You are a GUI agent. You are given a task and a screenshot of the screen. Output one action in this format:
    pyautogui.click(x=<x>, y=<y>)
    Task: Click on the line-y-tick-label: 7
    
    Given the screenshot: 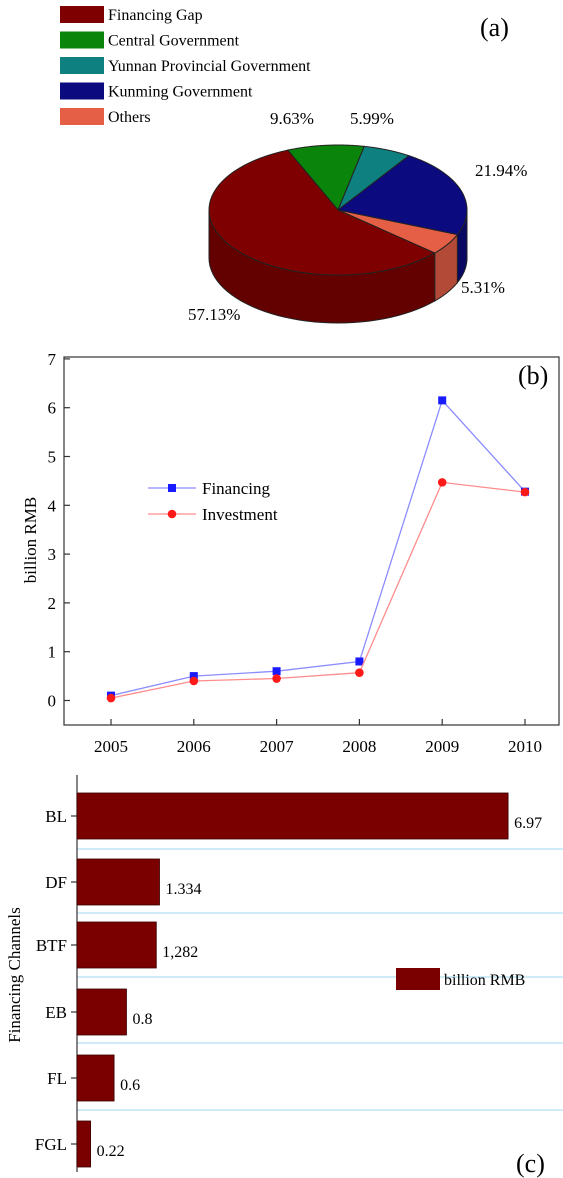 What is the action you would take?
    pyautogui.click(x=52, y=359)
    